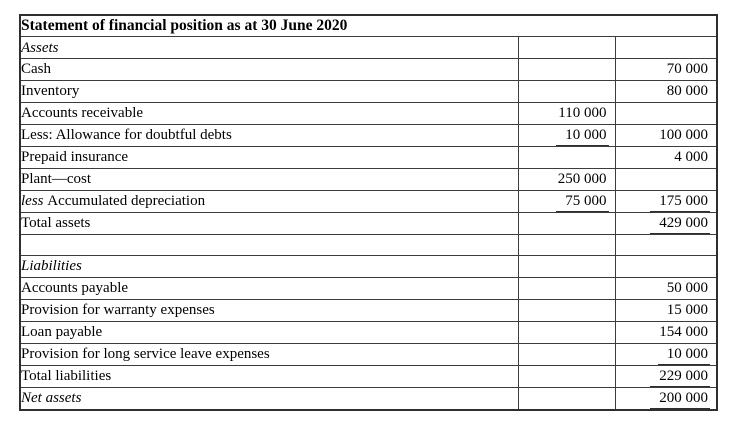 The width and height of the screenshot is (741, 425). What do you see at coordinates (34, 201) in the screenshot?
I see `label-italic-prefix: less` at bounding box center [34, 201].